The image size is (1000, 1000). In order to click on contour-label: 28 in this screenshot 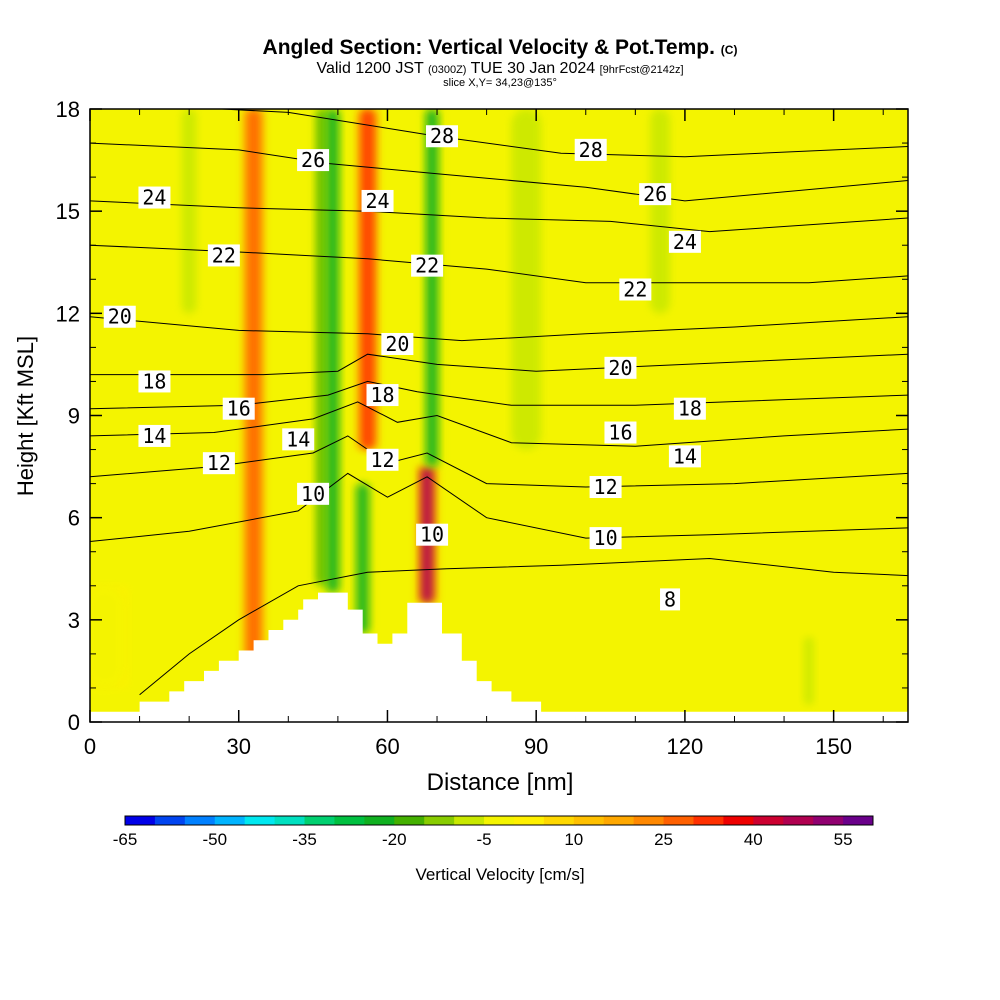, I will do `click(590, 150)`.